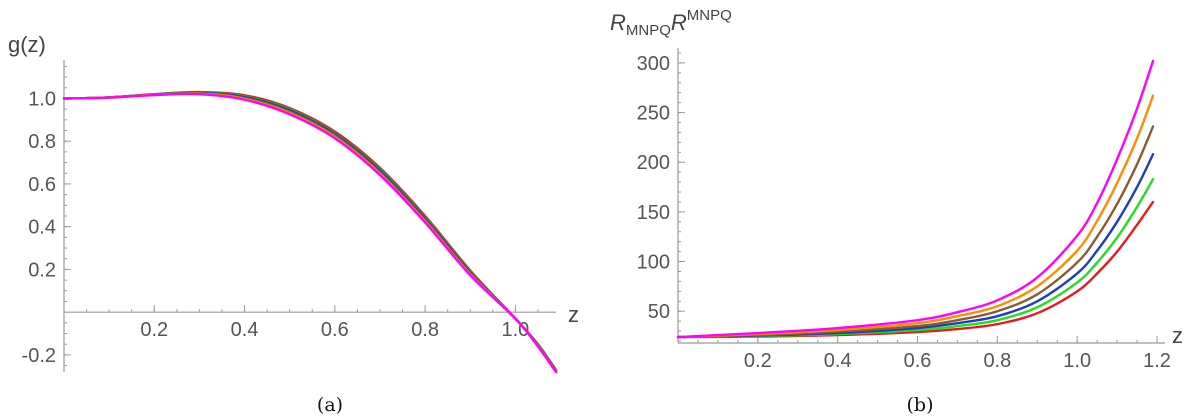 Image resolution: width=1198 pixels, height=419 pixels. I want to click on chart-b-caption: (b), so click(920, 405).